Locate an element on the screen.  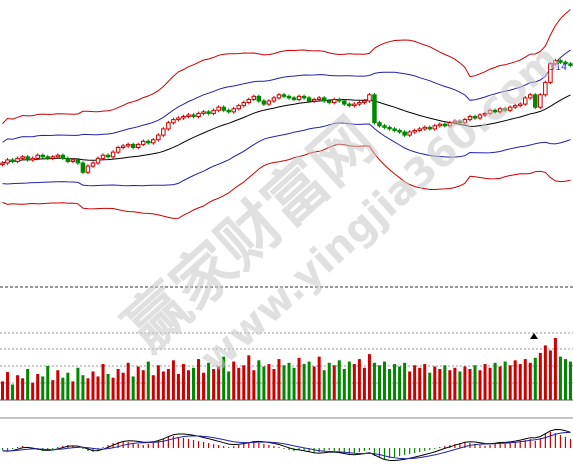
macd-histogram is located at coordinates (286, 445).